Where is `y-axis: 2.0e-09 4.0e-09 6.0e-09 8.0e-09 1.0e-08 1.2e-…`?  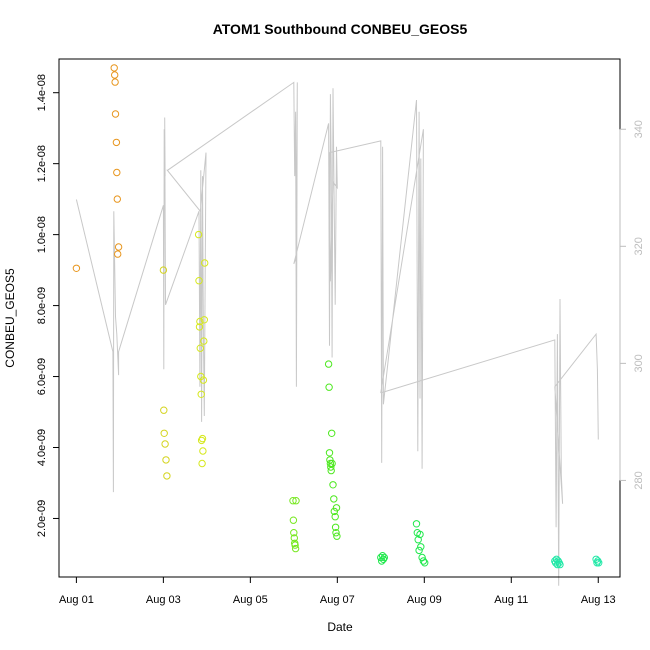
y-axis: 2.0e-09 4.0e-09 6.0e-09 8.0e-09 1.0e-08 1.2e-… is located at coordinates (48, 305).